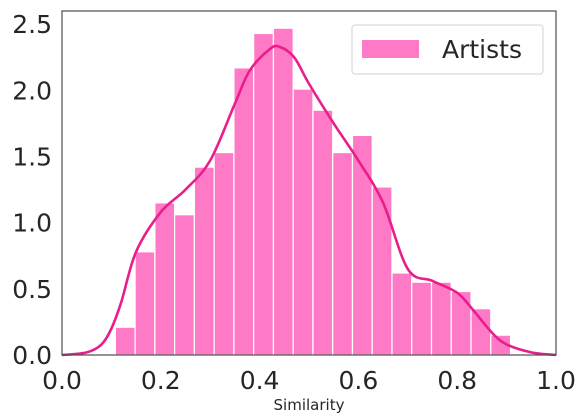 The image size is (576, 414). I want to click on y-tick-labels: 0.0 0.5 1.0 1.5 2.0 2.5, so click(32, 190).